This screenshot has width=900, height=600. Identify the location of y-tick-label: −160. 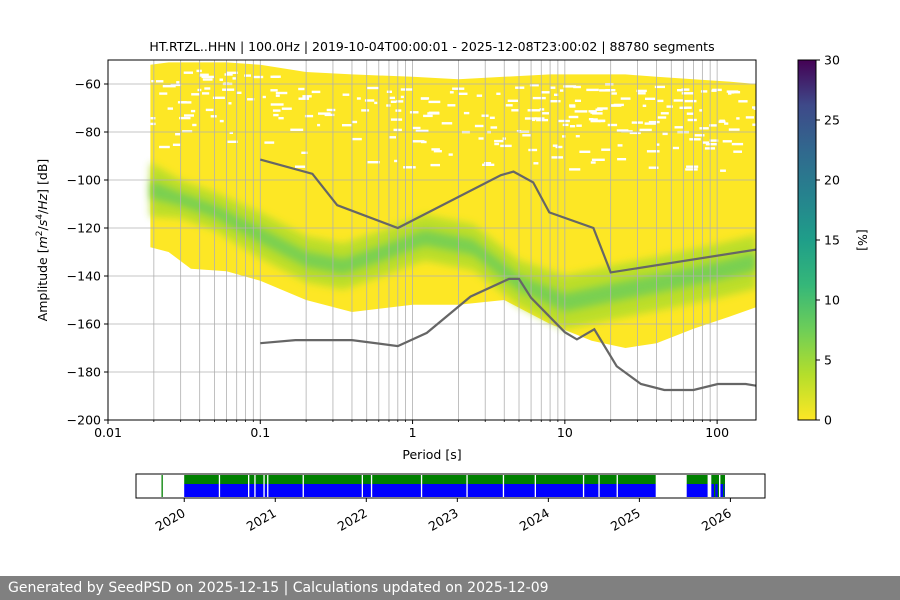
(84, 324).